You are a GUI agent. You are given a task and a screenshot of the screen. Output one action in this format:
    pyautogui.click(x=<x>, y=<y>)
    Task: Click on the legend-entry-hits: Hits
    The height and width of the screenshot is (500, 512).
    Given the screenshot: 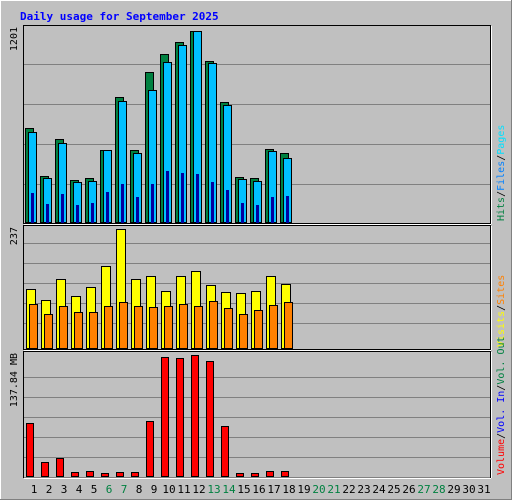 What is the action you would take?
    pyautogui.click(x=501, y=209)
    